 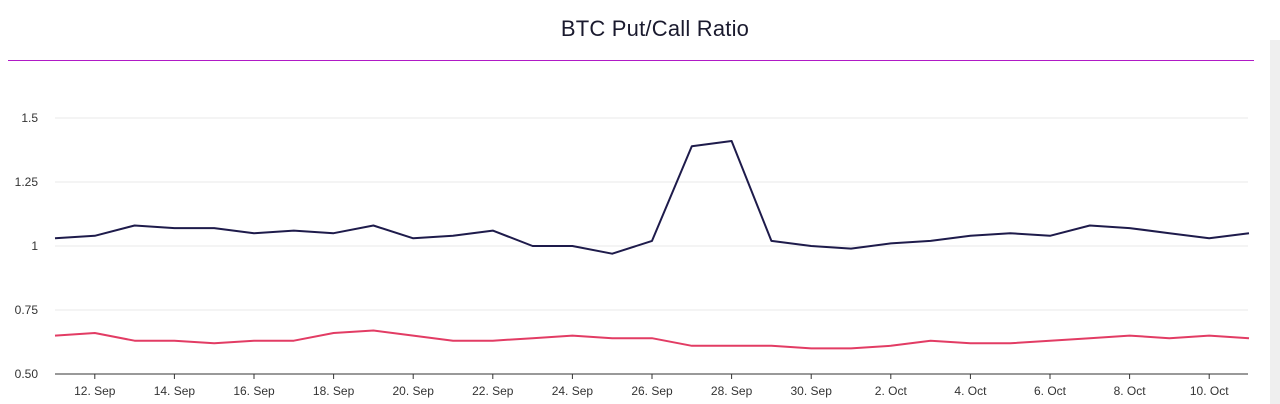 I want to click on y-tick-label: 0.75, so click(x=27, y=310).